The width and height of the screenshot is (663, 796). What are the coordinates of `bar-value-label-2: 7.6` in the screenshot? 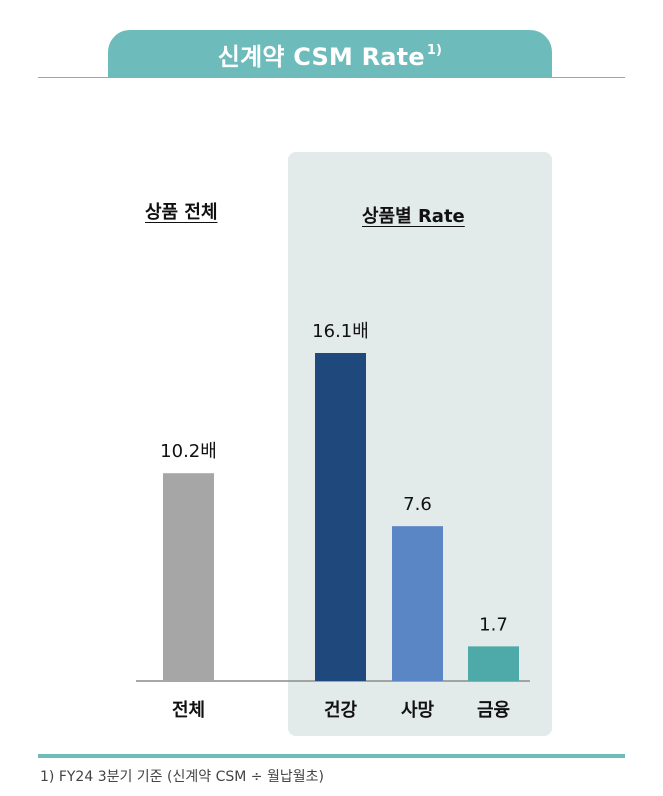 It's located at (417, 504).